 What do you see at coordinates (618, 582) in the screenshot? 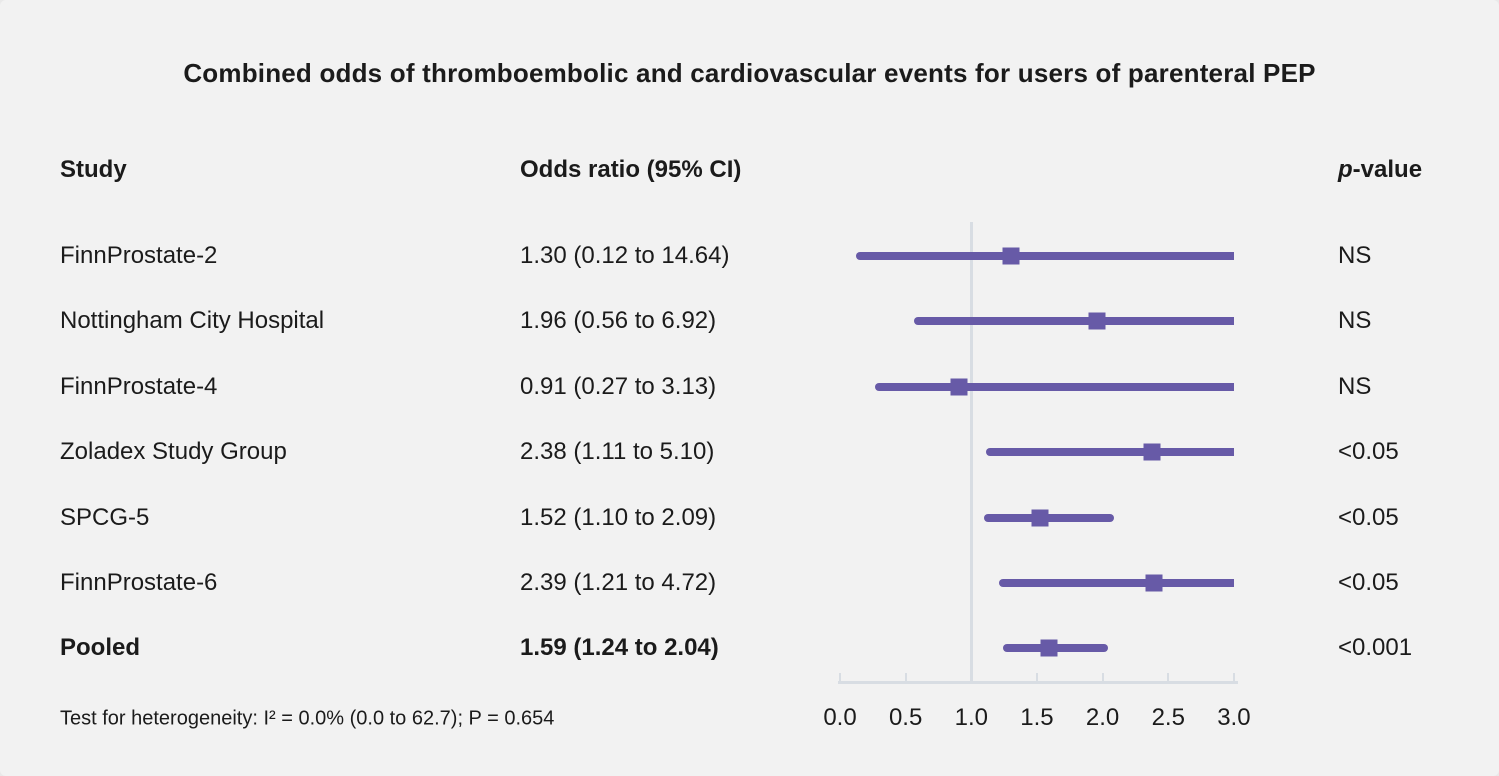
I see `odds-ratio-value: 2.39 (1.21 to 4.72)` at bounding box center [618, 582].